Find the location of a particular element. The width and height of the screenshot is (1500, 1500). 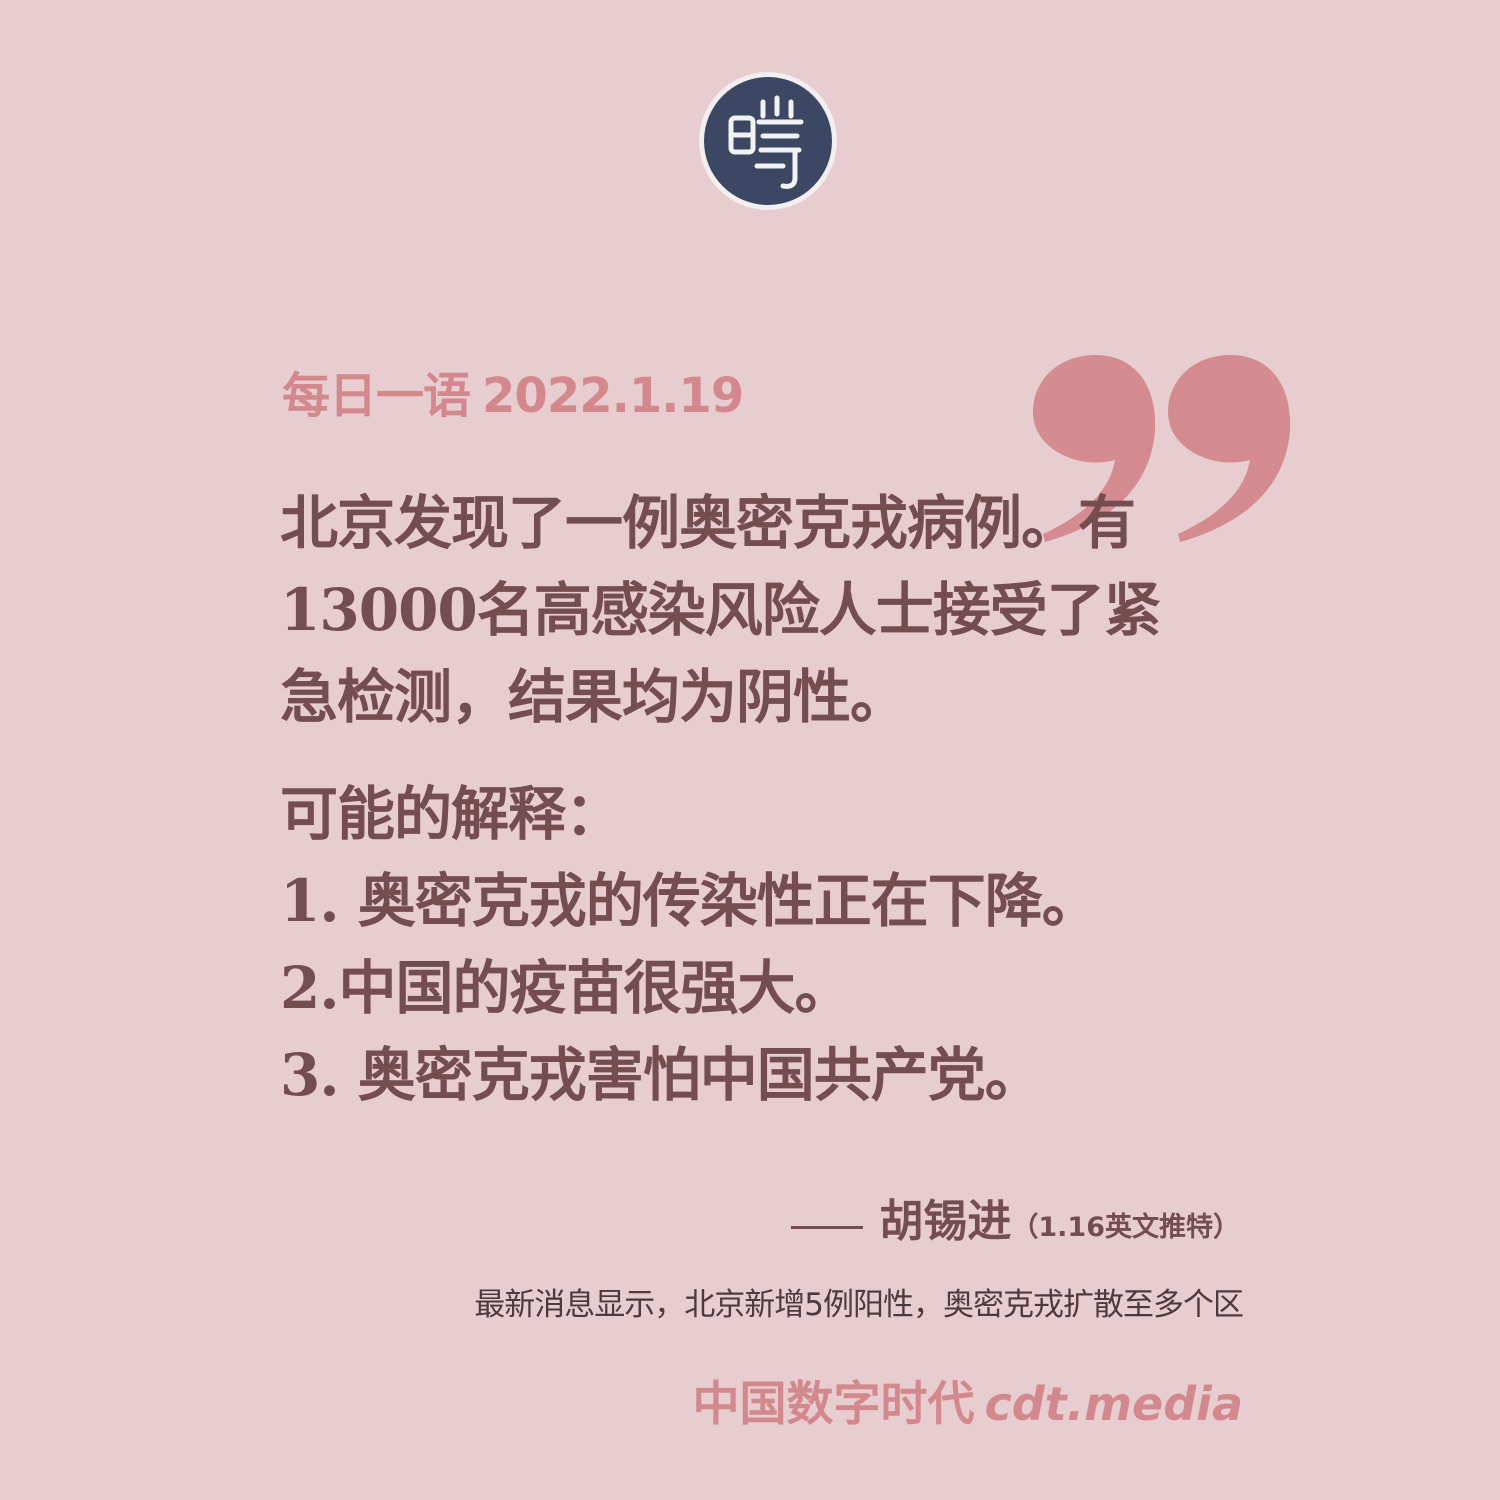

quote-line: 2.中国的疫苗很强大。 is located at coordinates (566, 988).